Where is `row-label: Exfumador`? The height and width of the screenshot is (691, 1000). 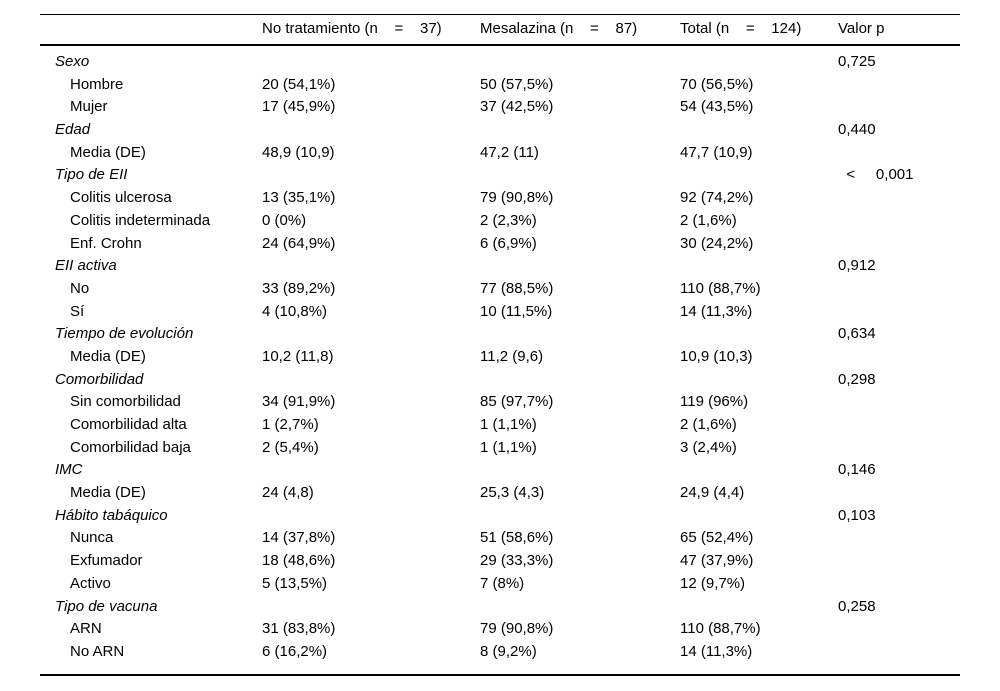 row-label: Exfumador is located at coordinates (106, 561).